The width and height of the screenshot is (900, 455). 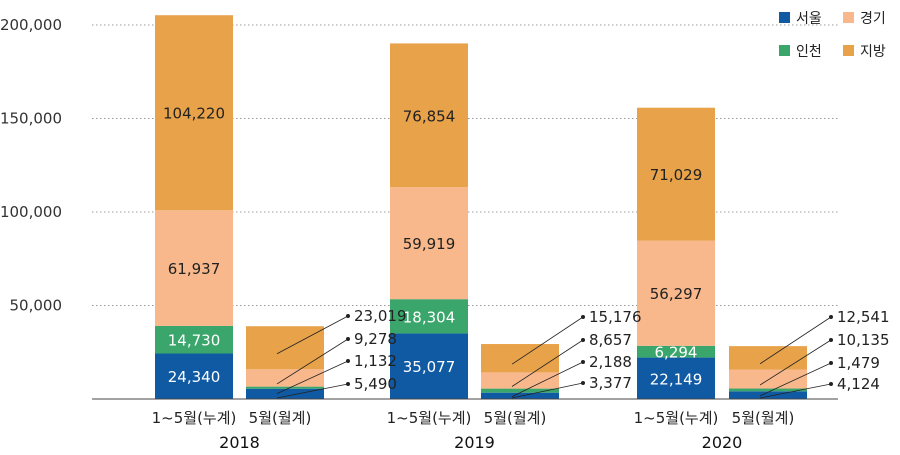 I want to click on data-label: 104,220, so click(x=194, y=114).